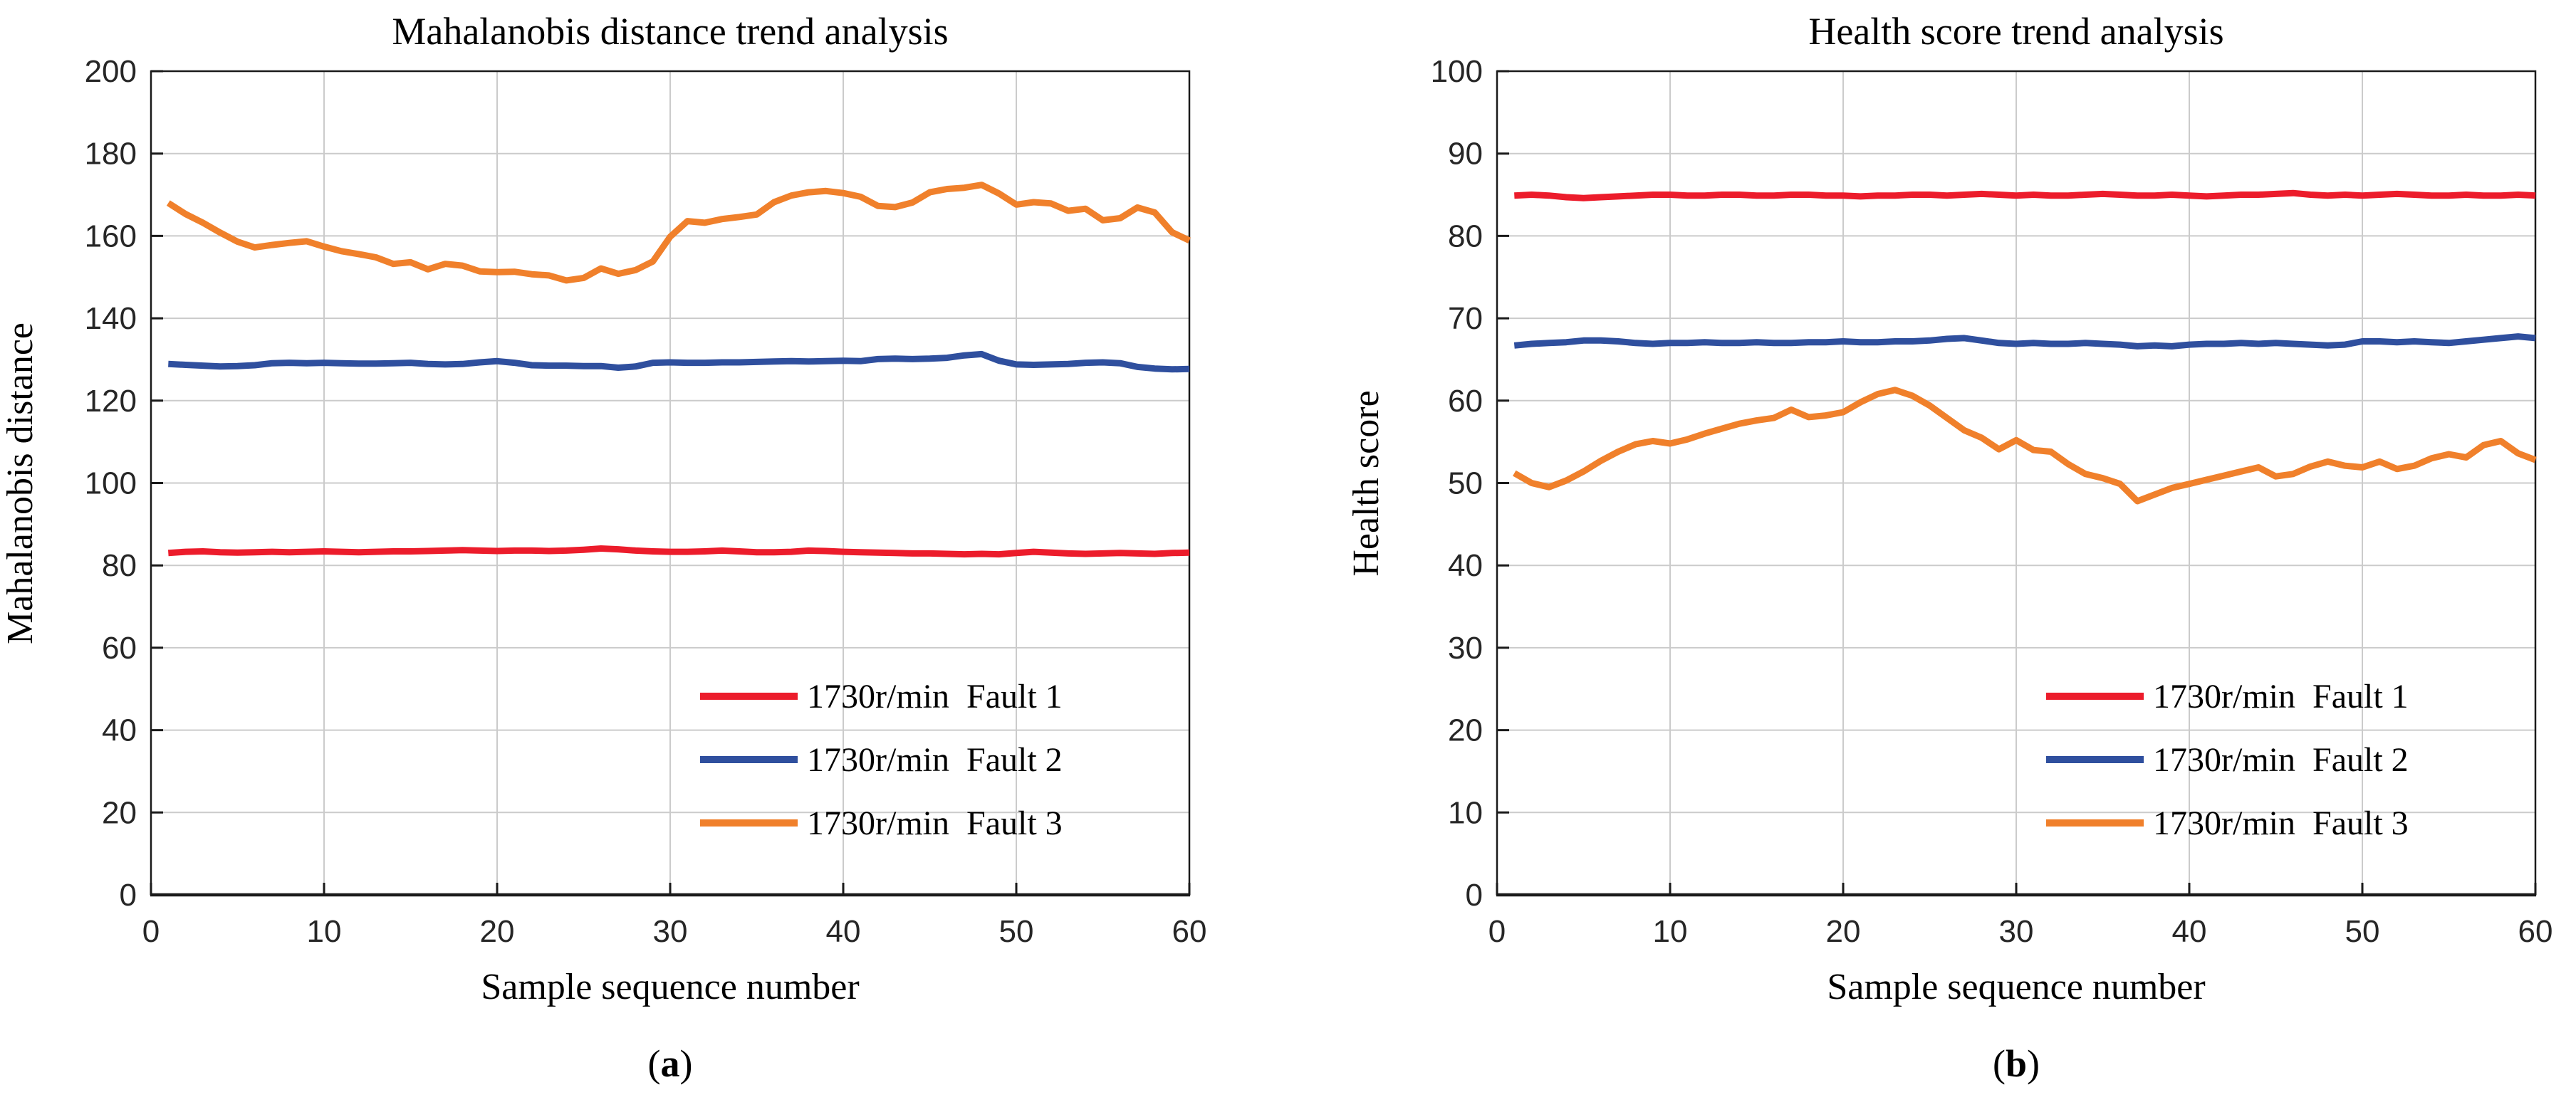 The image size is (2576, 1107). What do you see at coordinates (1465, 812) in the screenshot?
I see `y-tick-label: 10` at bounding box center [1465, 812].